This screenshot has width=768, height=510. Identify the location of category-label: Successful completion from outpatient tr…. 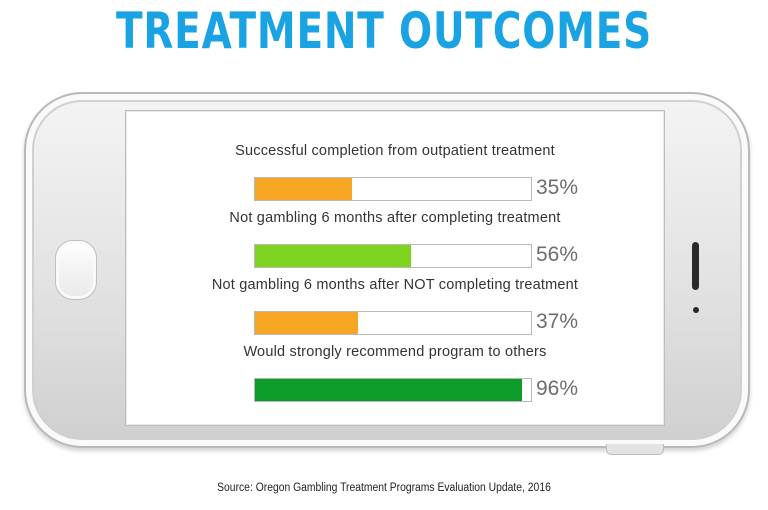
(395, 151).